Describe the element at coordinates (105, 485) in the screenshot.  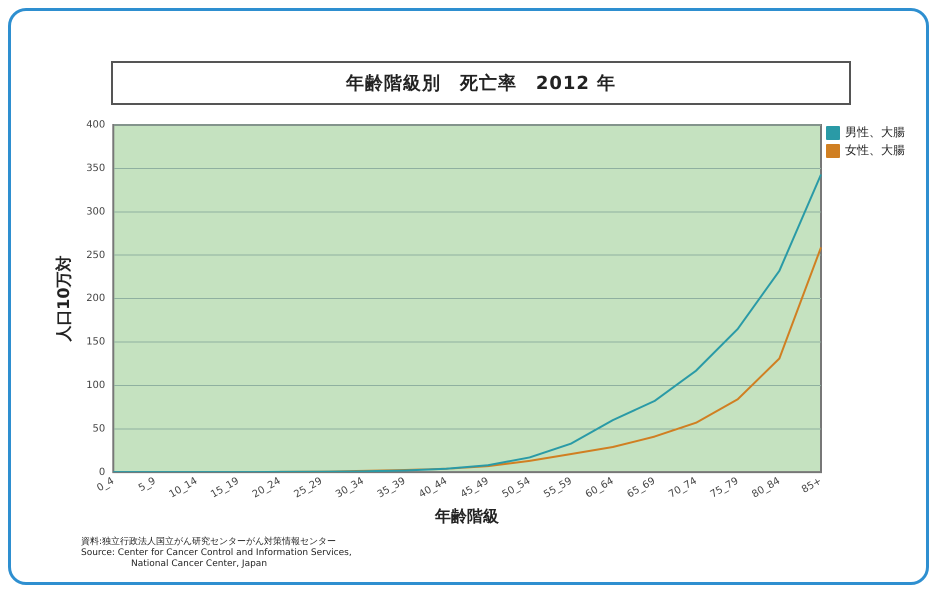
I see `x-tick-label: 0_4` at that location.